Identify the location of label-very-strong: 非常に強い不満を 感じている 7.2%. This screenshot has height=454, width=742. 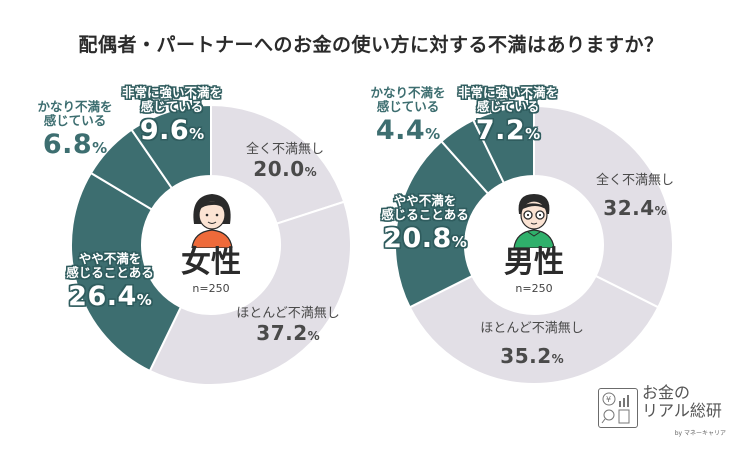
(507, 115).